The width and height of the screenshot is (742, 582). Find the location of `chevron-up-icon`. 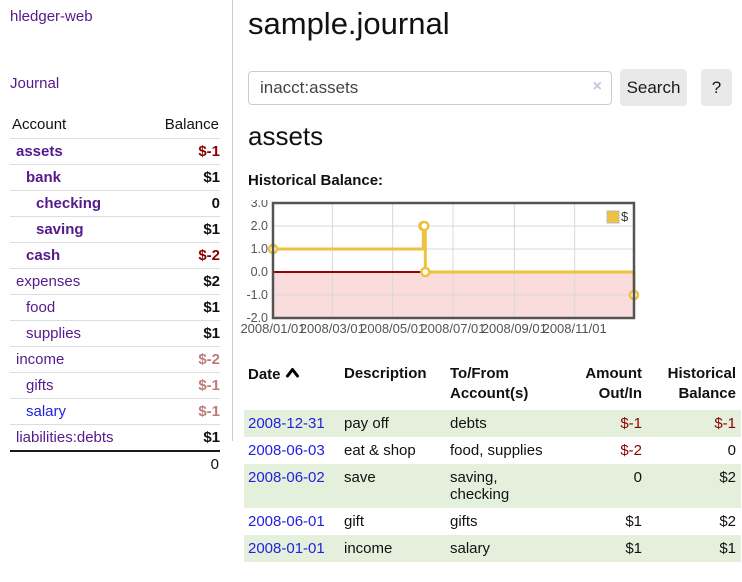

chevron-up-icon is located at coordinates (292, 374).